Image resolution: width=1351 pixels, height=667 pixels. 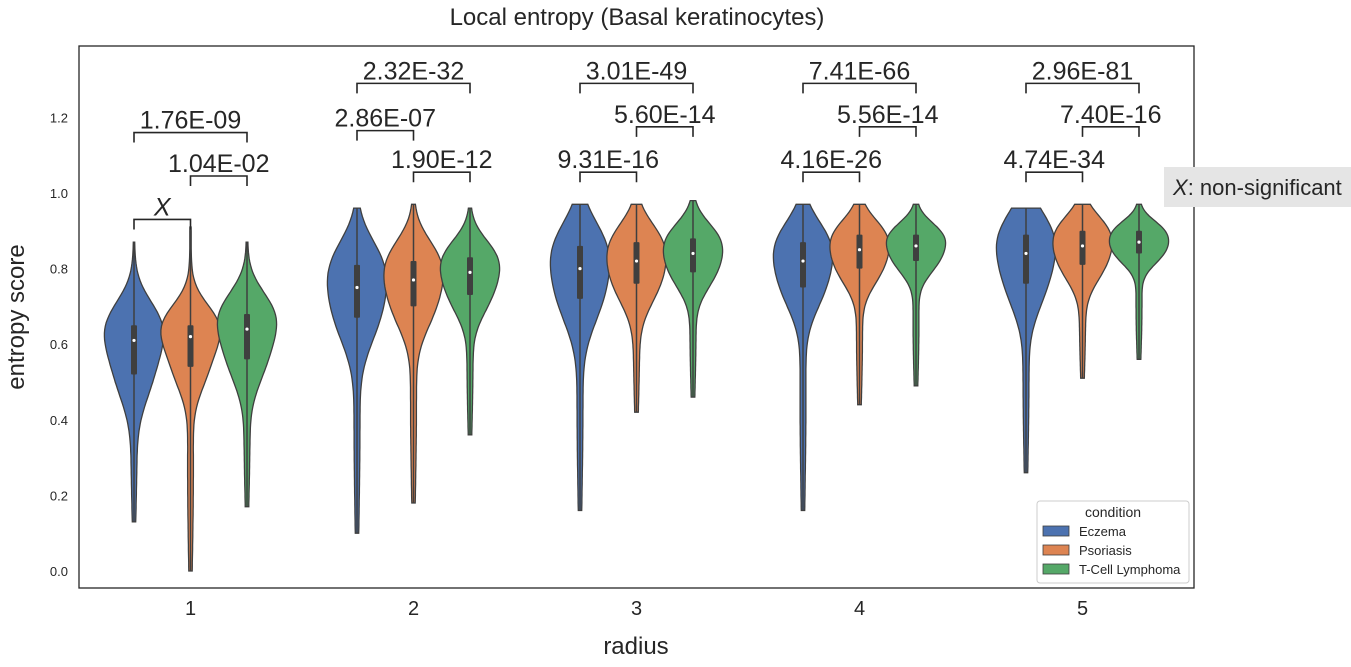 I want to click on note-label: : non-significant, so click(x=1265, y=187).